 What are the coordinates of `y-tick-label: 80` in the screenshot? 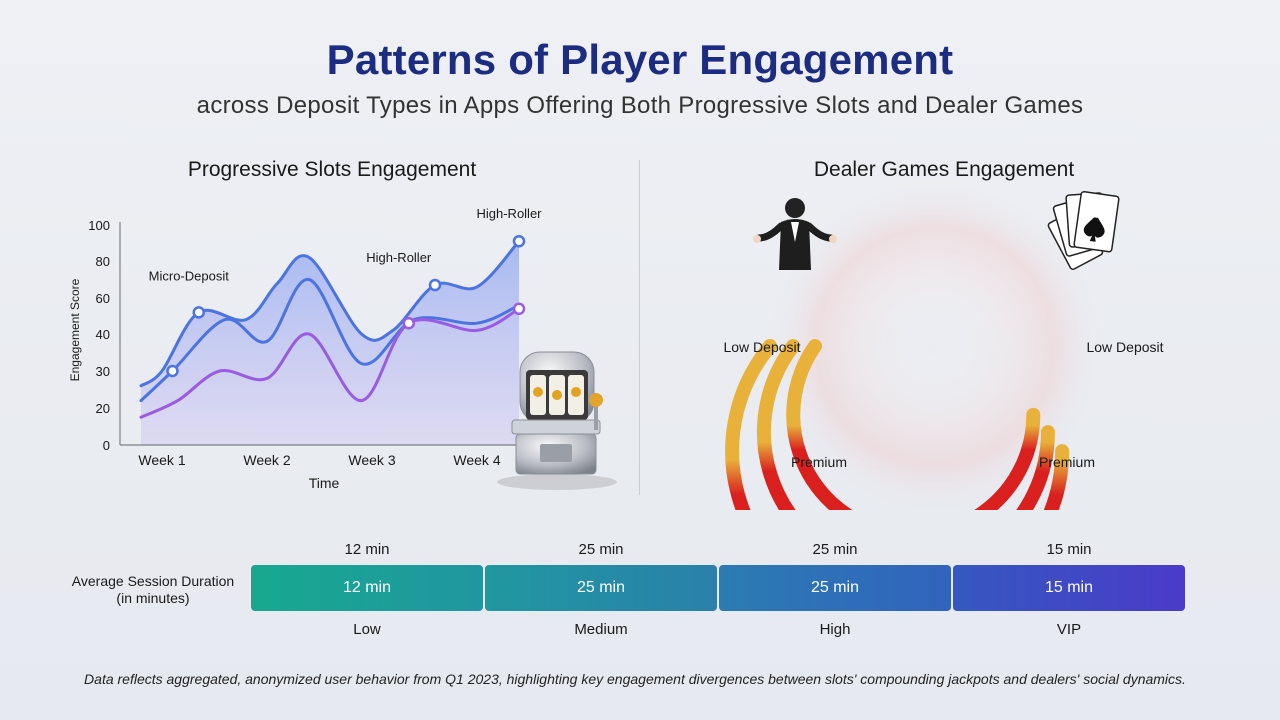 It's located at (103, 261).